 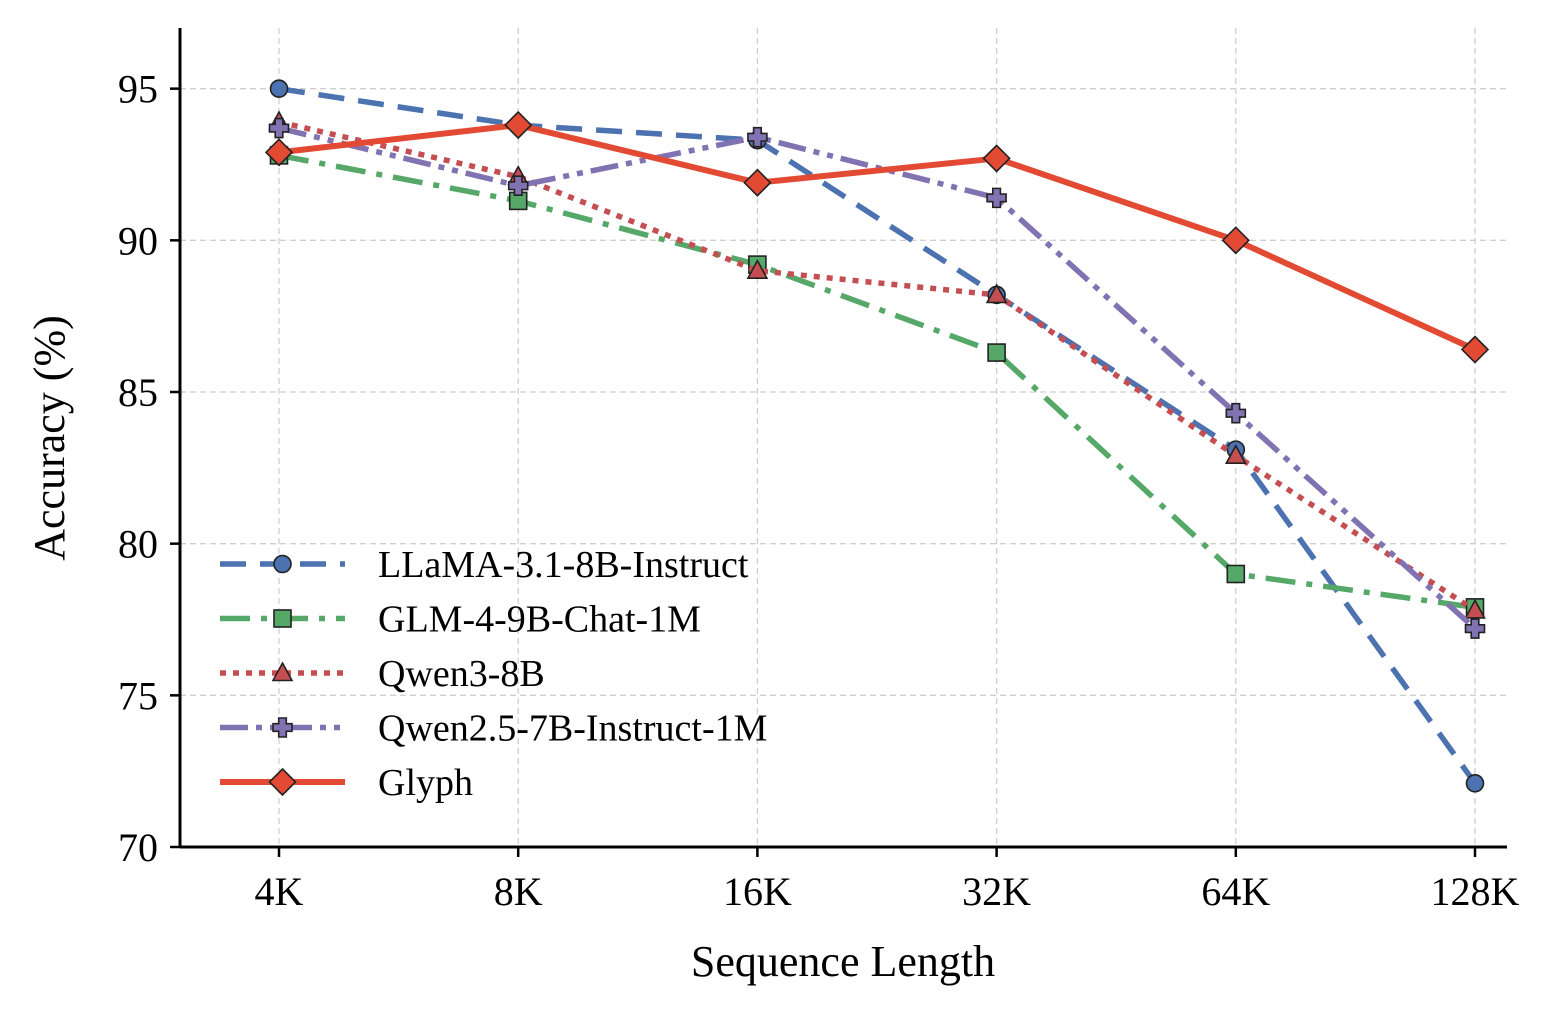 I want to click on legend-item-glm-4-9b-chat-1m: GLM-4-9B-Chat-1M, so click(x=460, y=620).